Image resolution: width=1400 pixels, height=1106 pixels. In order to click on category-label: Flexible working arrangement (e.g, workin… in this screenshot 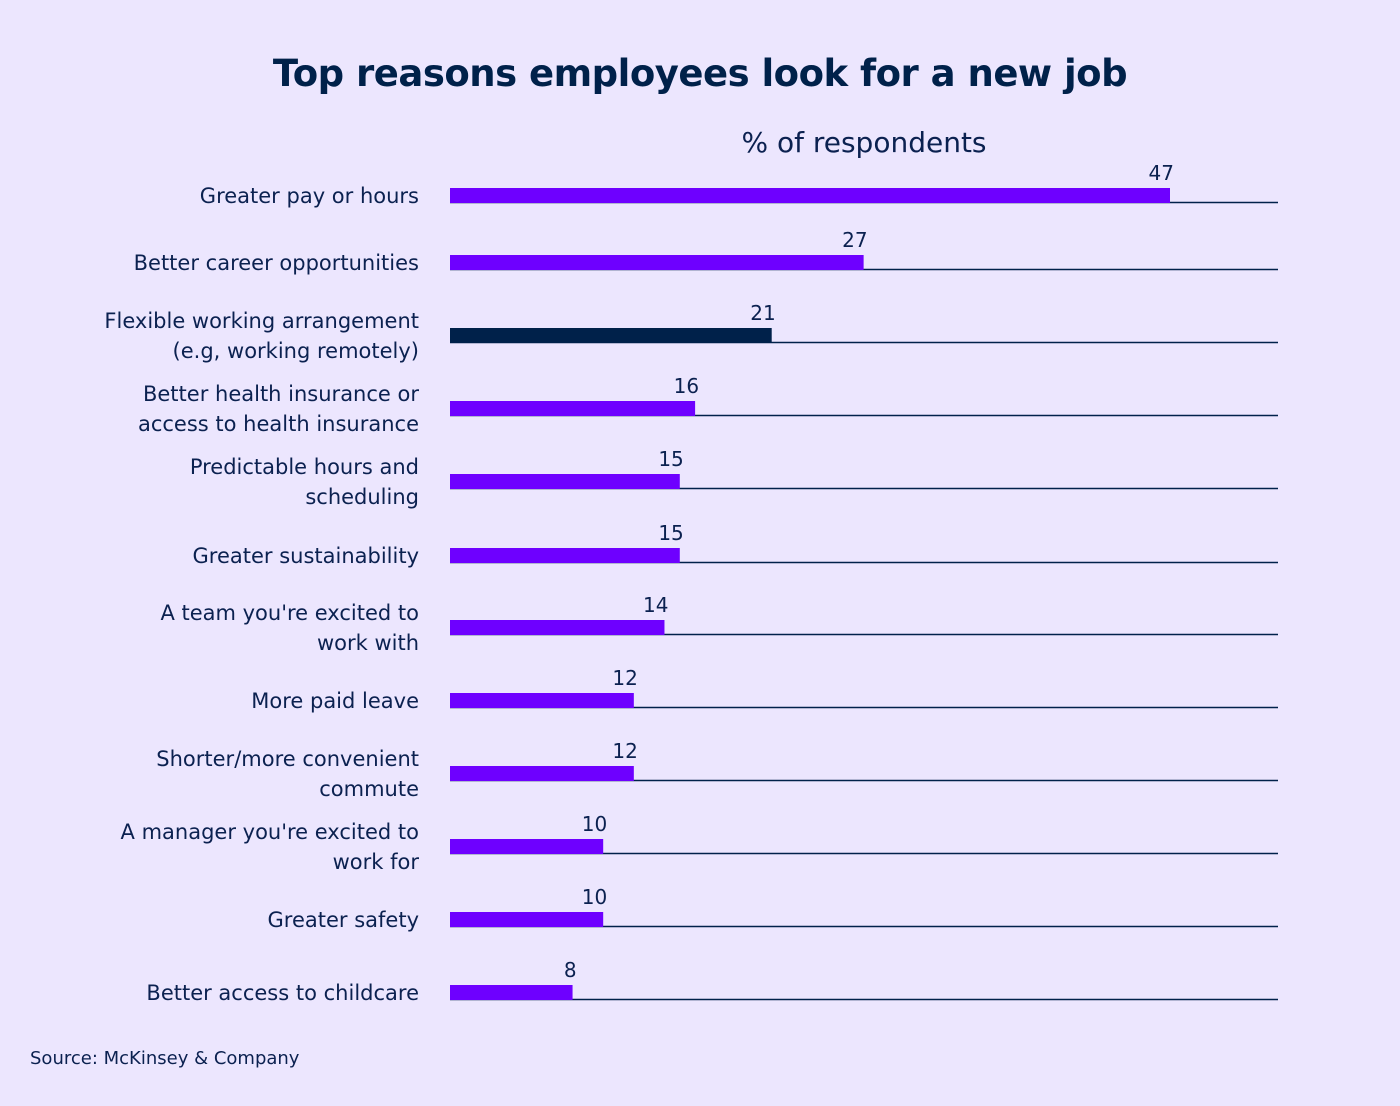, I will do `click(261, 336)`.